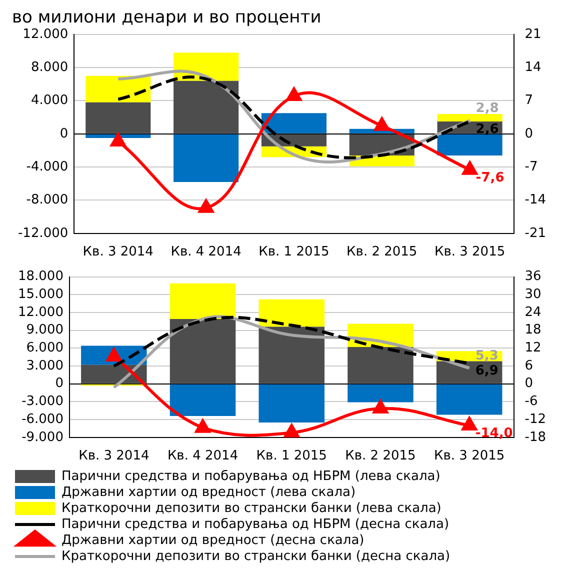  Describe the element at coordinates (533, 67) in the screenshot. I see `y2-tick-label: 14` at that location.